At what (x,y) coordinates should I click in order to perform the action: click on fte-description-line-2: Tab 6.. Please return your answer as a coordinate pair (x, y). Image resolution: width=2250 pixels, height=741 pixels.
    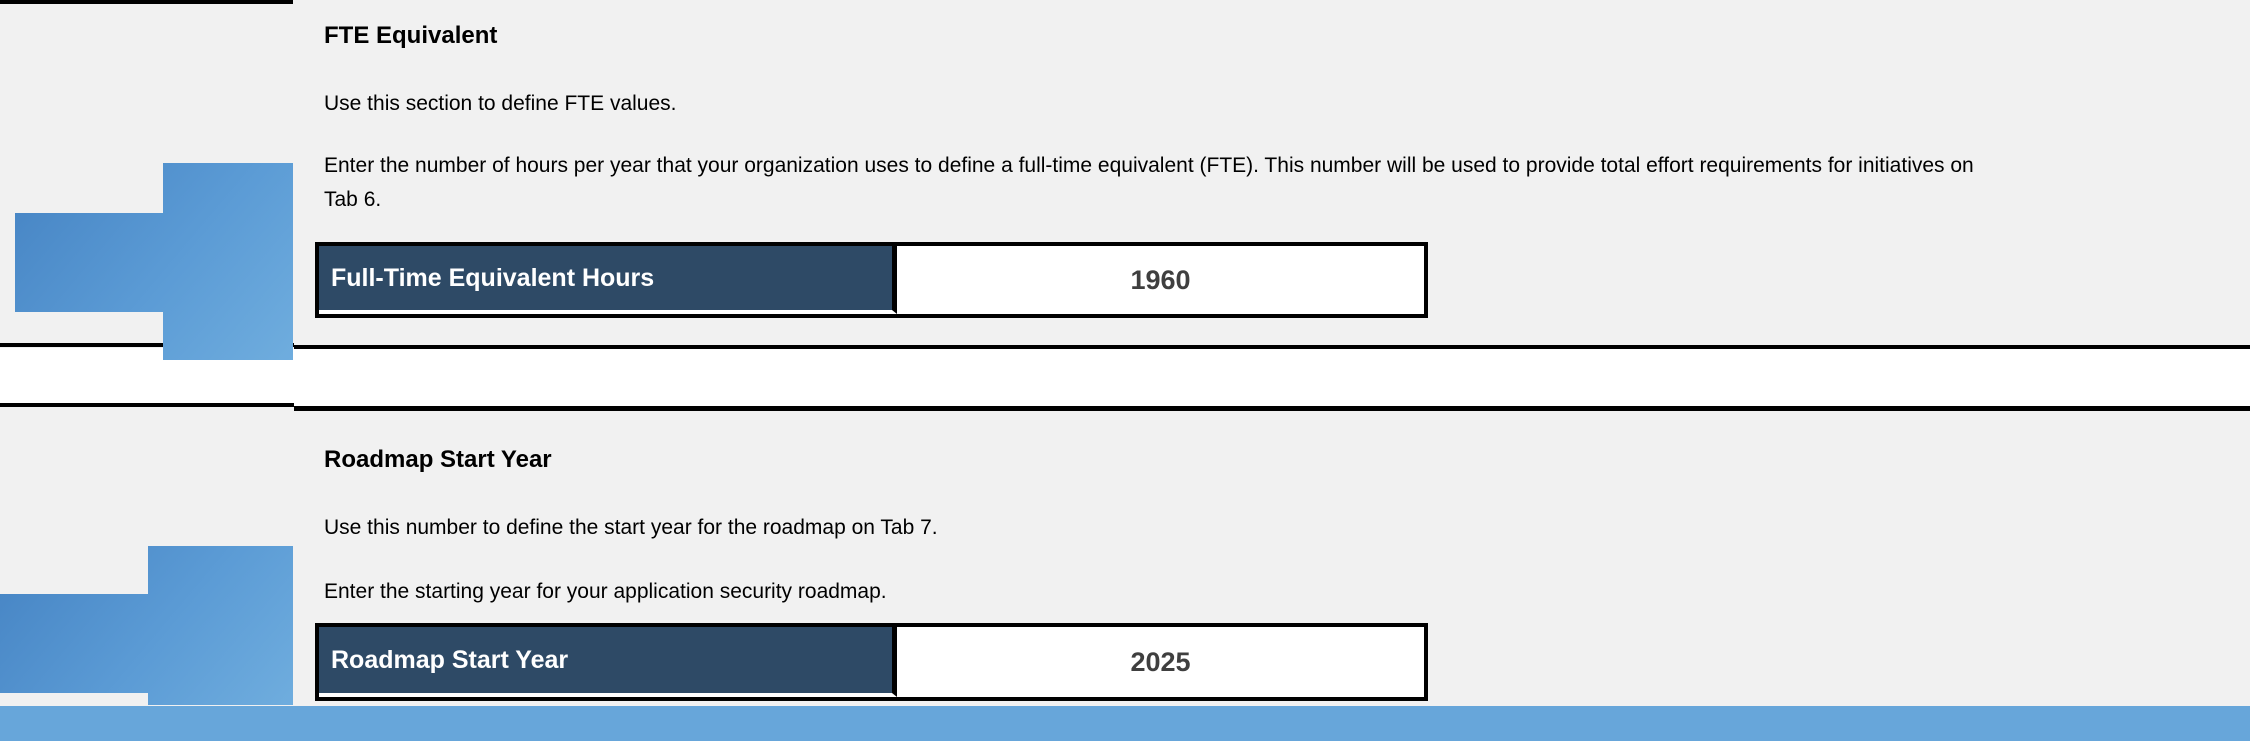
    Looking at the image, I should click on (353, 199).